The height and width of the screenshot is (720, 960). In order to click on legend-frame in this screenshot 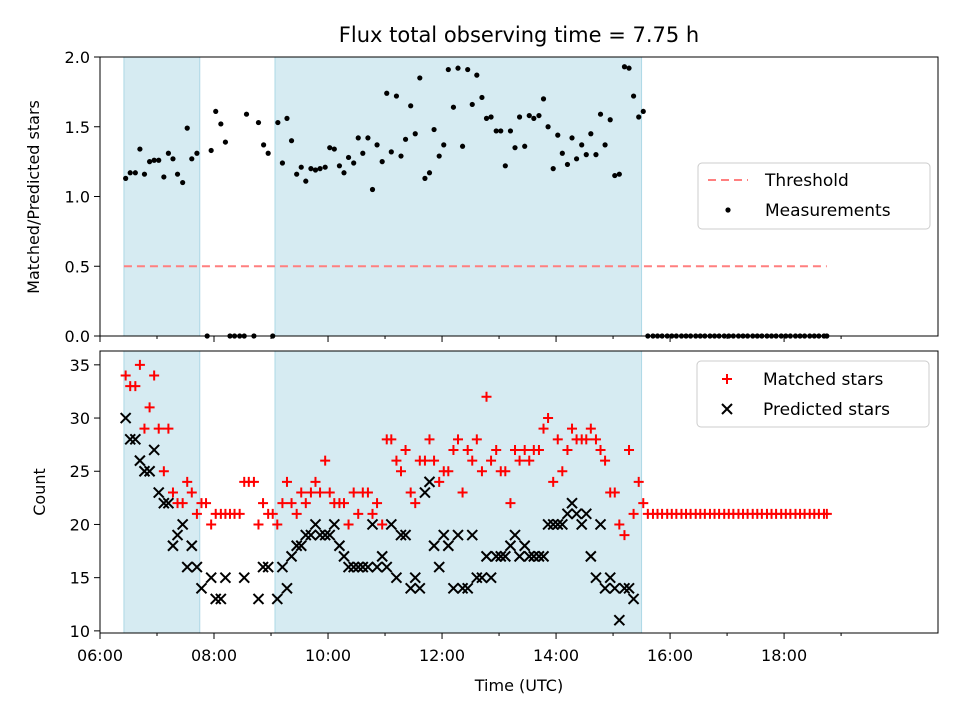, I will do `click(813, 394)`.